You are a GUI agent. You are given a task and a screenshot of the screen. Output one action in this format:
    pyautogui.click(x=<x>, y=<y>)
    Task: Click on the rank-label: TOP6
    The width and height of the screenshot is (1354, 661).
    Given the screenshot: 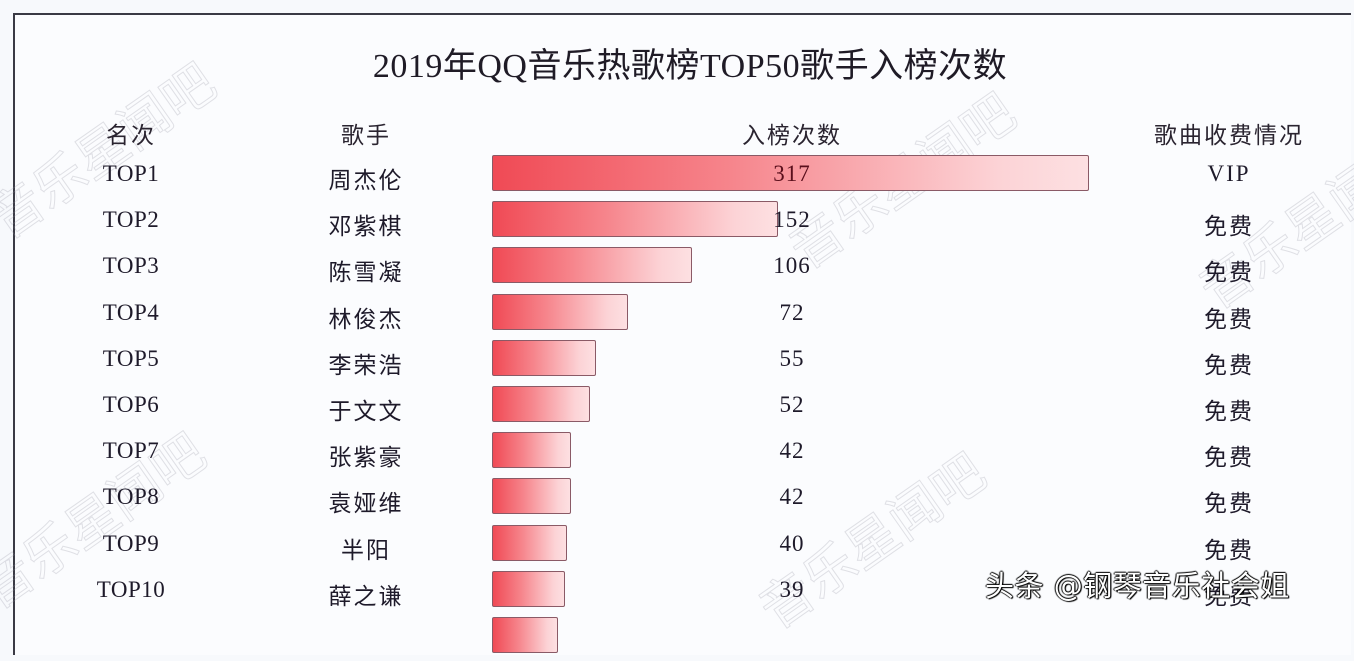 What is the action you would take?
    pyautogui.click(x=131, y=404)
    